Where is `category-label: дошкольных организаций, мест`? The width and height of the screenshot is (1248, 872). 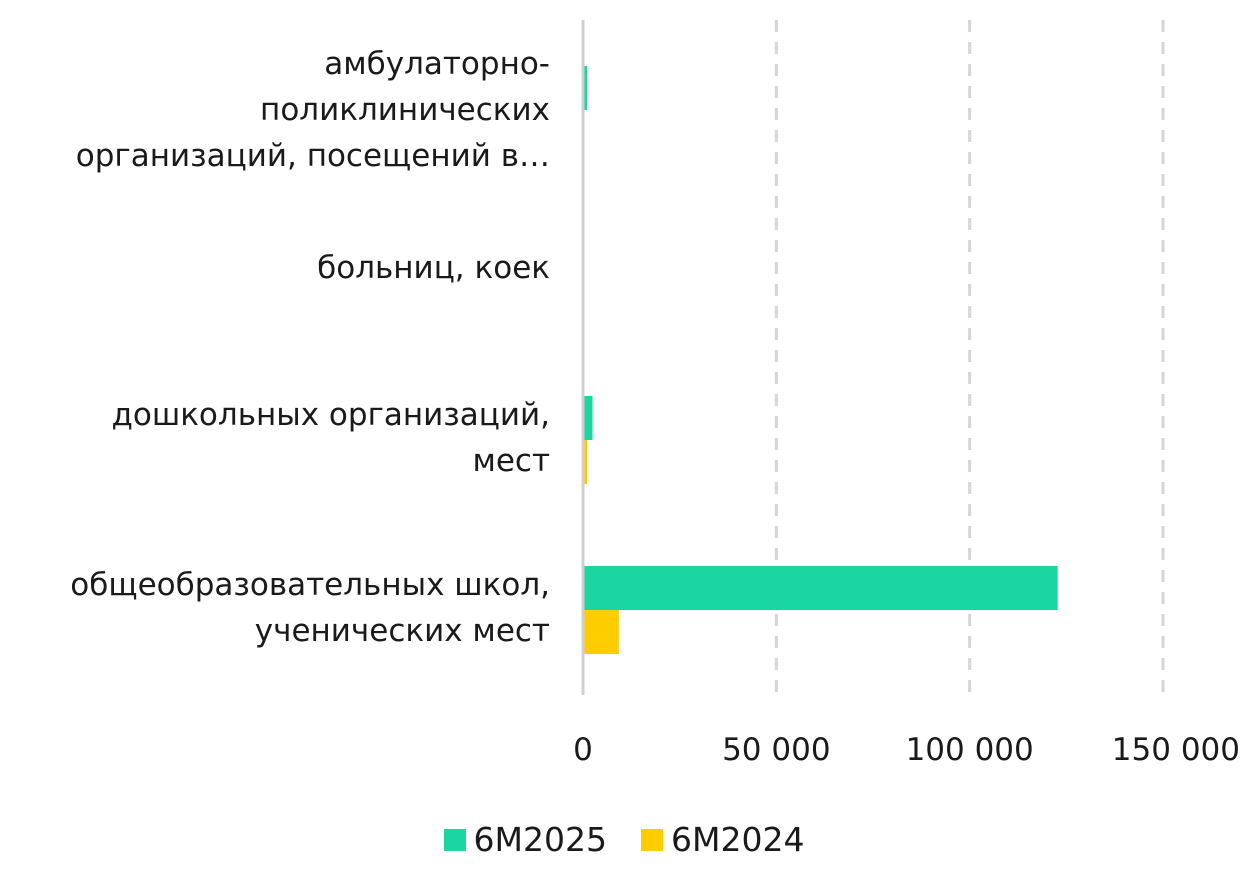 category-label: дошкольных организаций, мест is located at coordinates (330, 438).